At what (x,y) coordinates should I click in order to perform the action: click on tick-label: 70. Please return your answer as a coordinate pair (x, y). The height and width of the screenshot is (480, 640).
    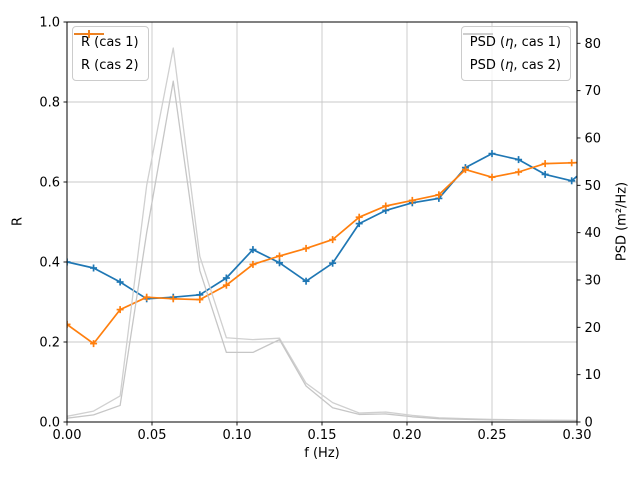
    Looking at the image, I should click on (593, 91).